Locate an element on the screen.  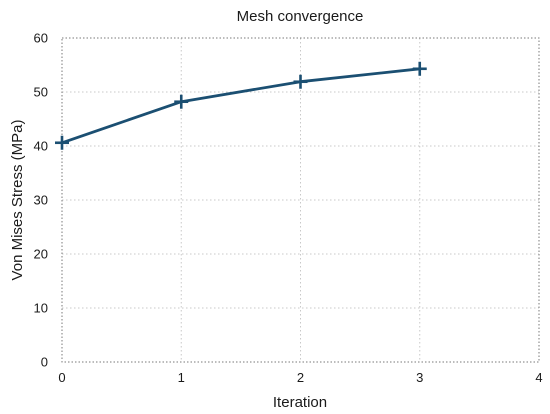
x-tick-label: 3 is located at coordinates (419, 377).